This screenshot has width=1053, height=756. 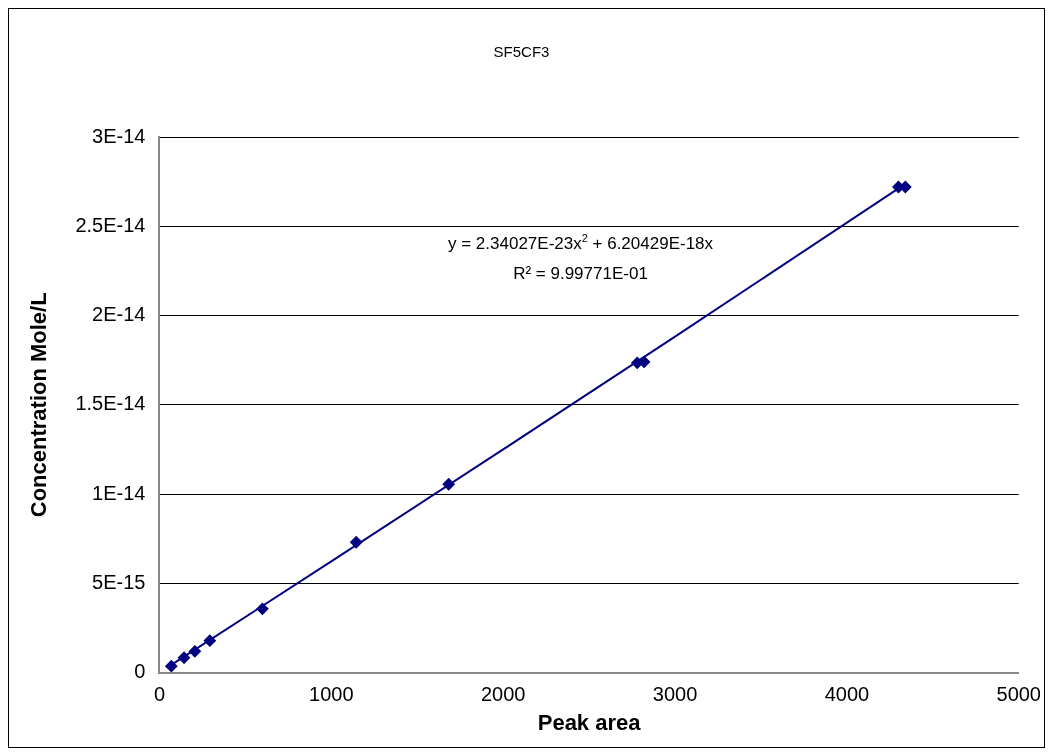 What do you see at coordinates (589, 722) in the screenshot?
I see `x-axis-title: Peak area` at bounding box center [589, 722].